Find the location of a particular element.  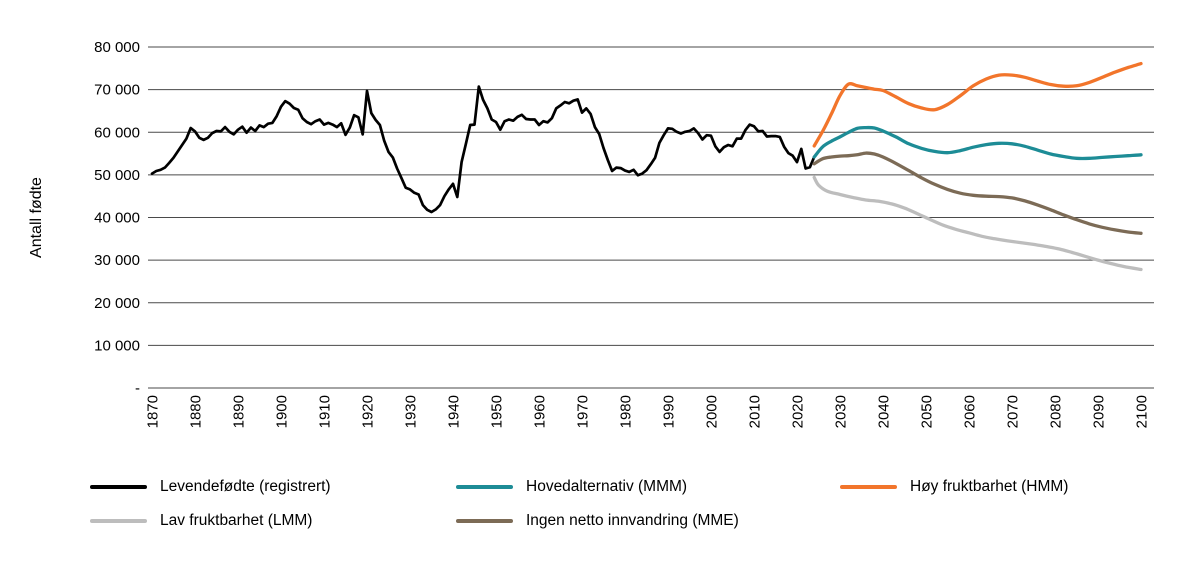

y-tick-label: 70 000 is located at coordinates (117, 90).